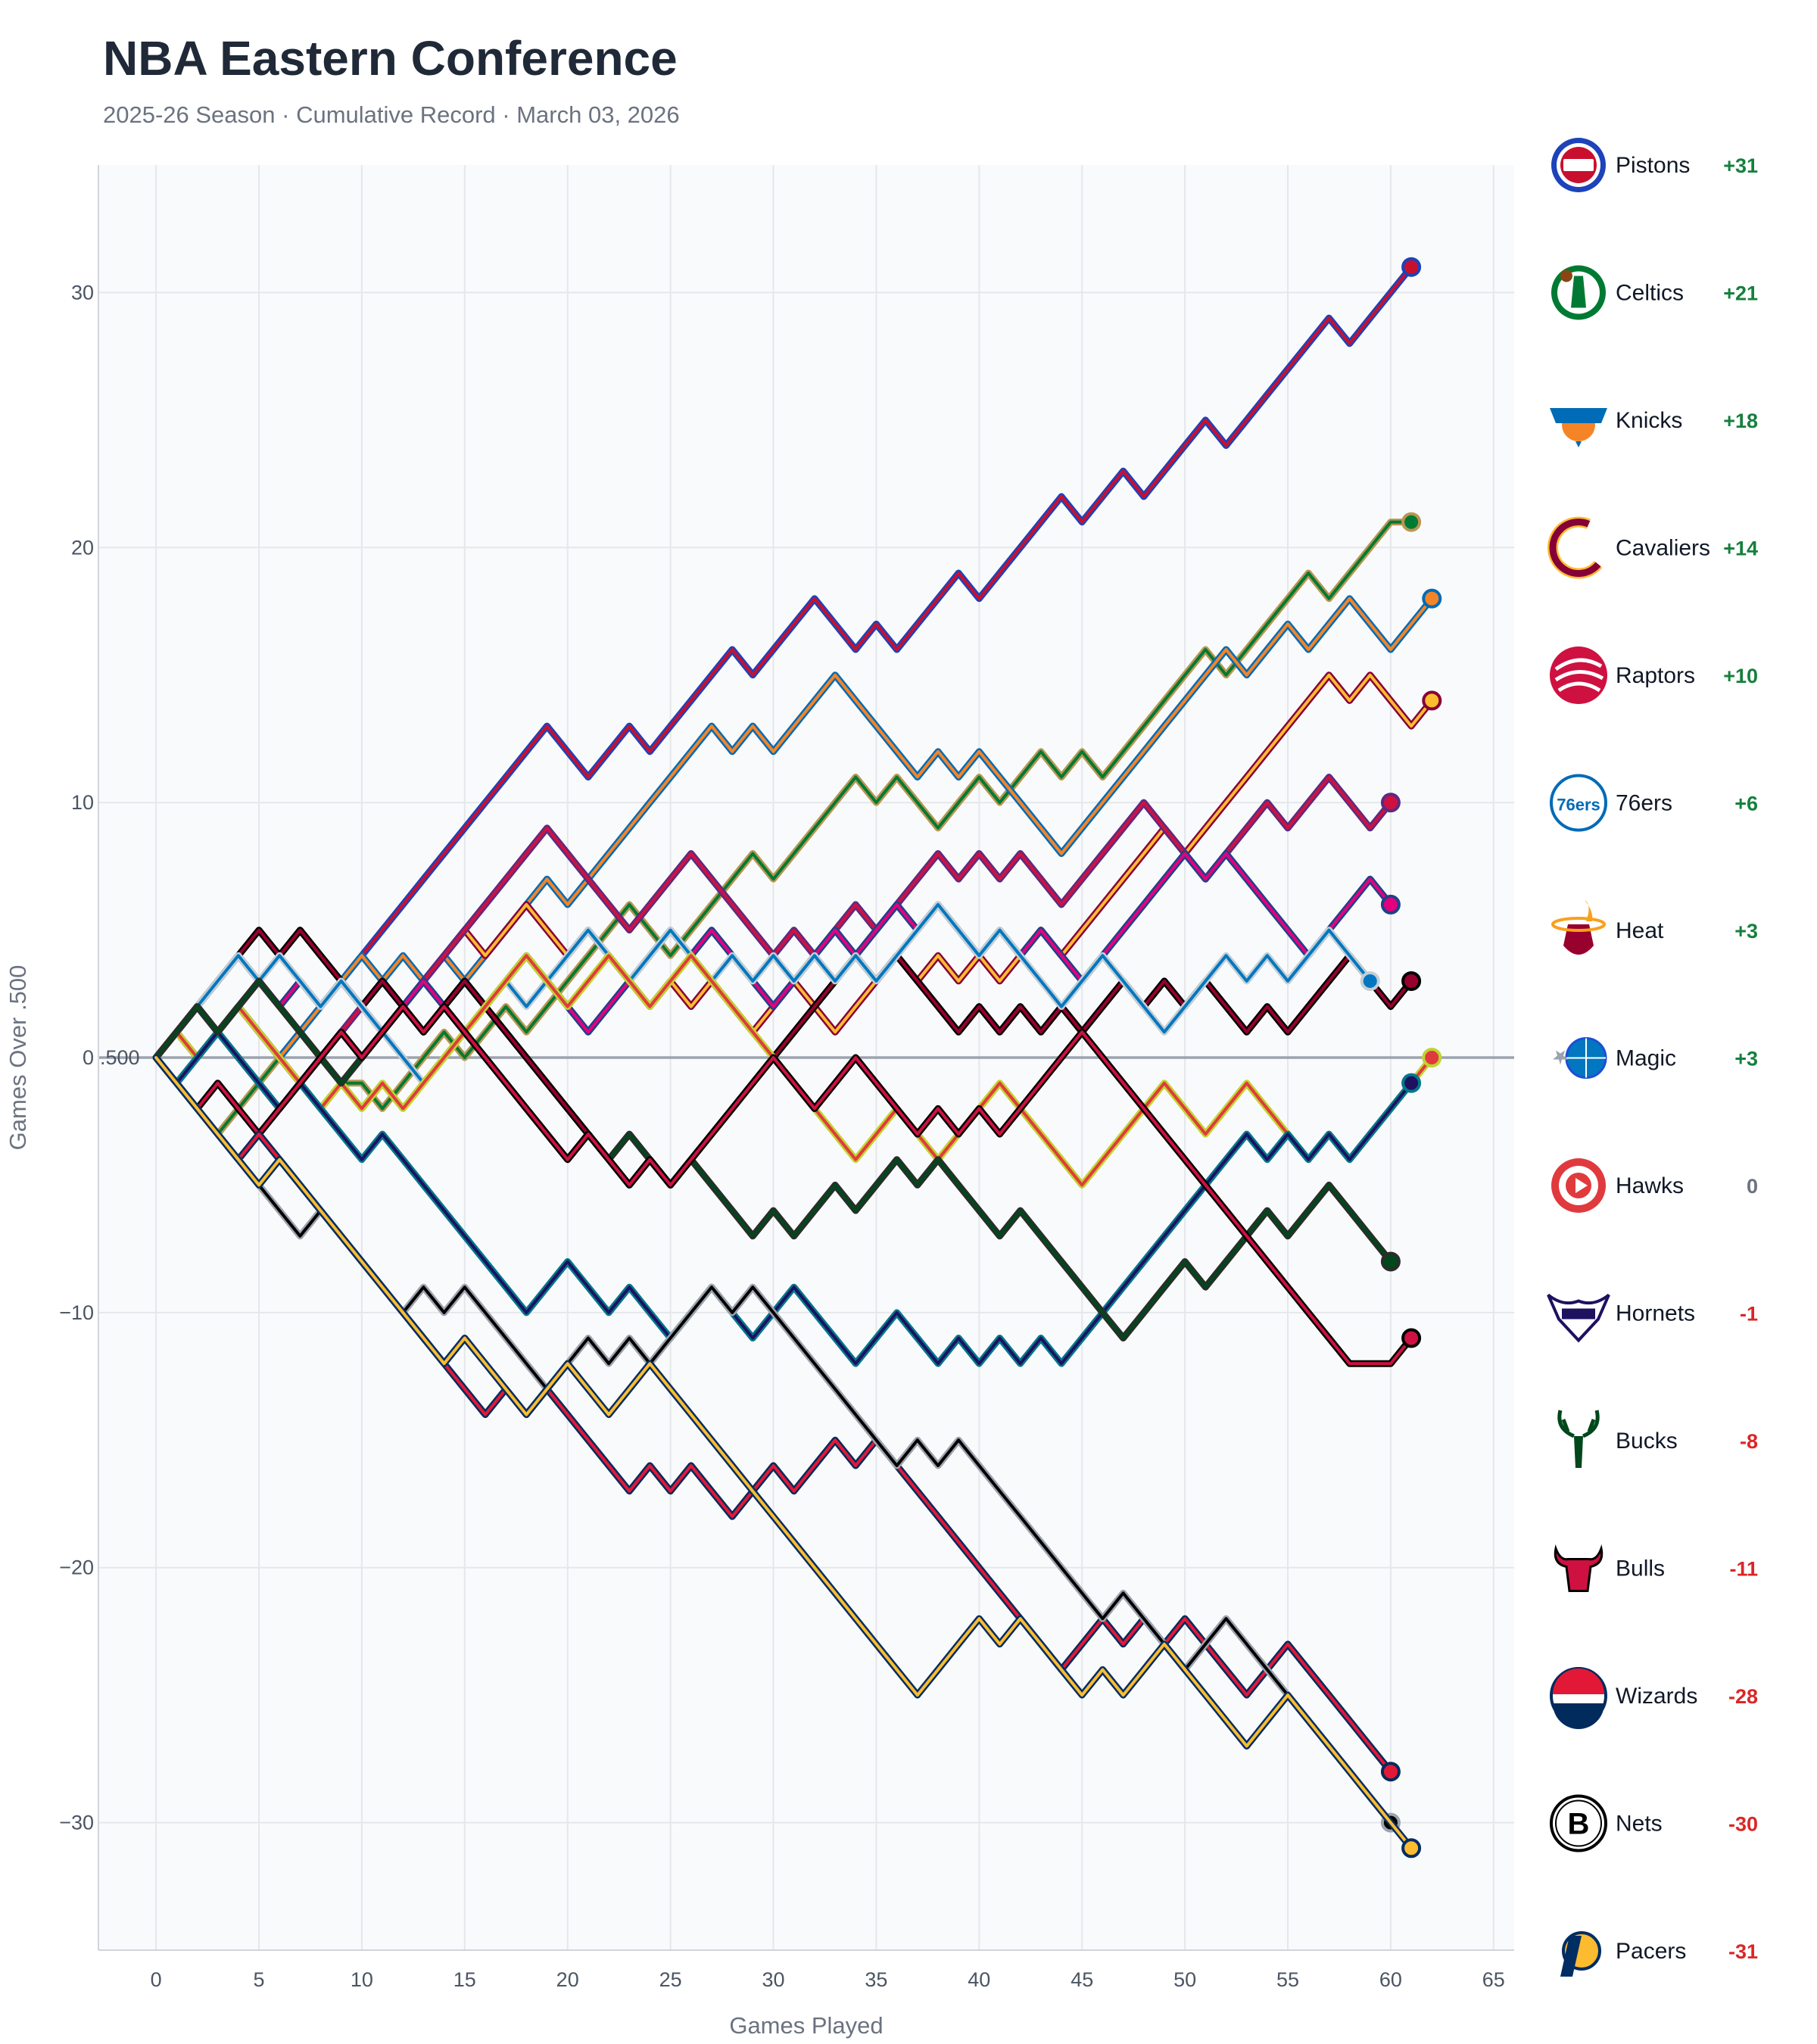 Image resolution: width=1817 pixels, height=2044 pixels. I want to click on end-marker-heat, so click(1411, 981).